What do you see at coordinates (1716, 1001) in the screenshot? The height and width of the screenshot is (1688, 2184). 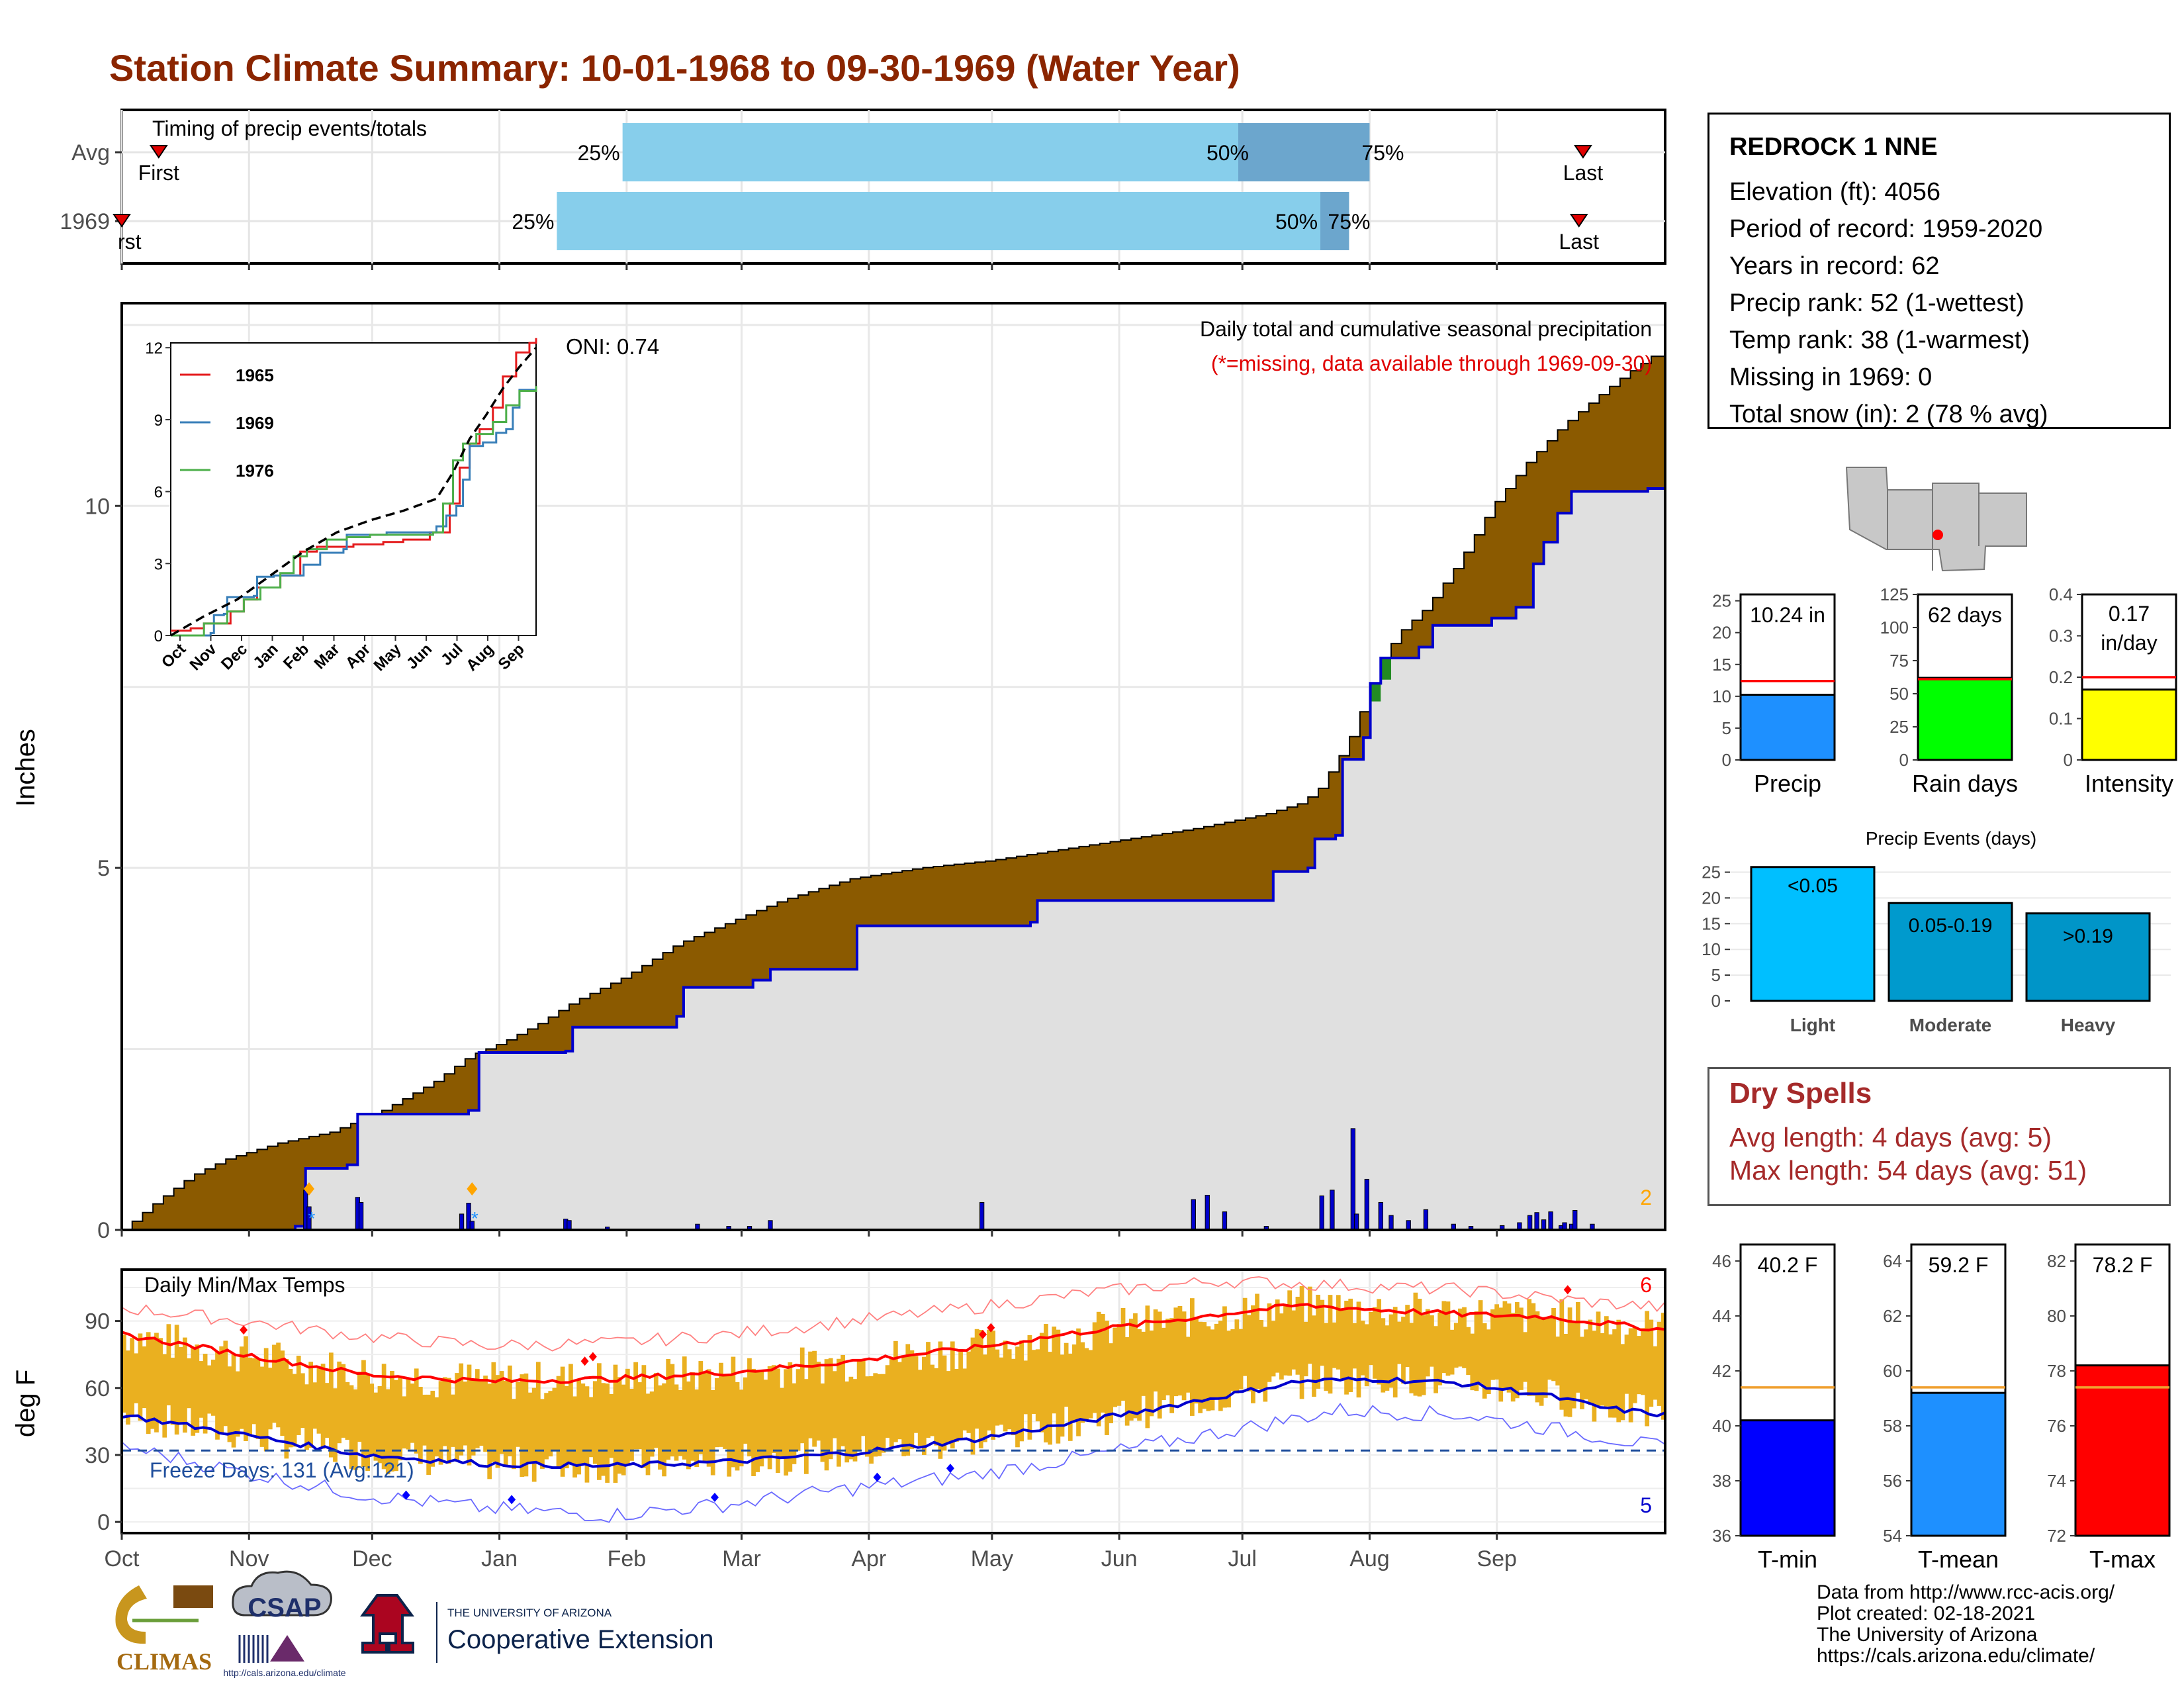 I see `events-ytick-label: 0` at bounding box center [1716, 1001].